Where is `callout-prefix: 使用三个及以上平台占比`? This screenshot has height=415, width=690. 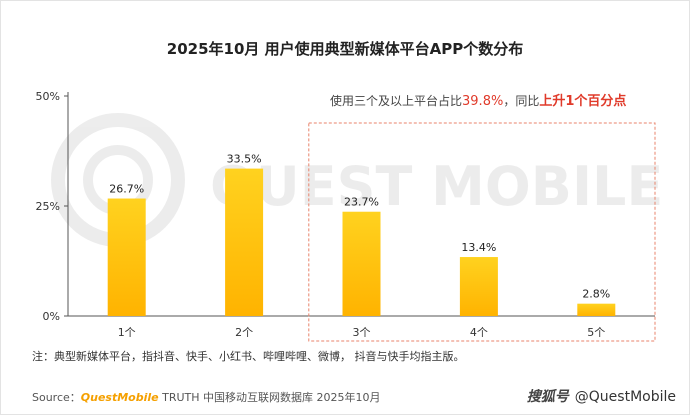
callout-prefix: 使用三个及以上平台占比 is located at coordinates (396, 101).